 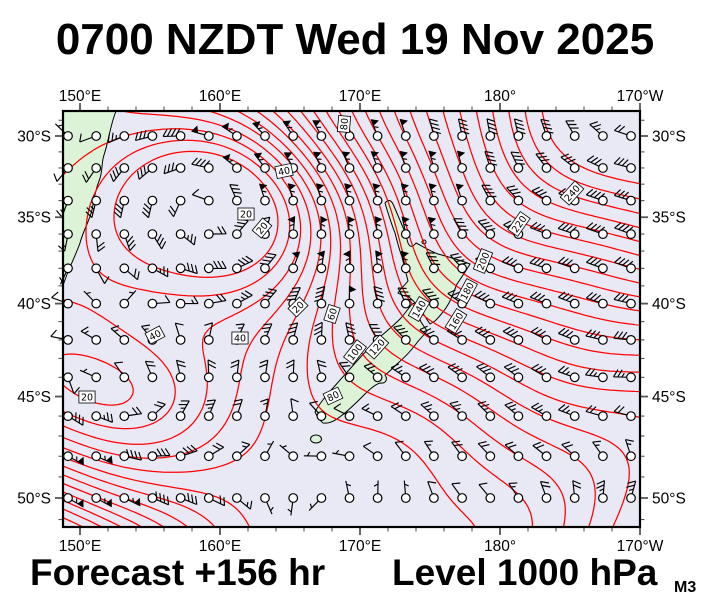 I want to click on svg-text: 60, so click(x=333, y=314).